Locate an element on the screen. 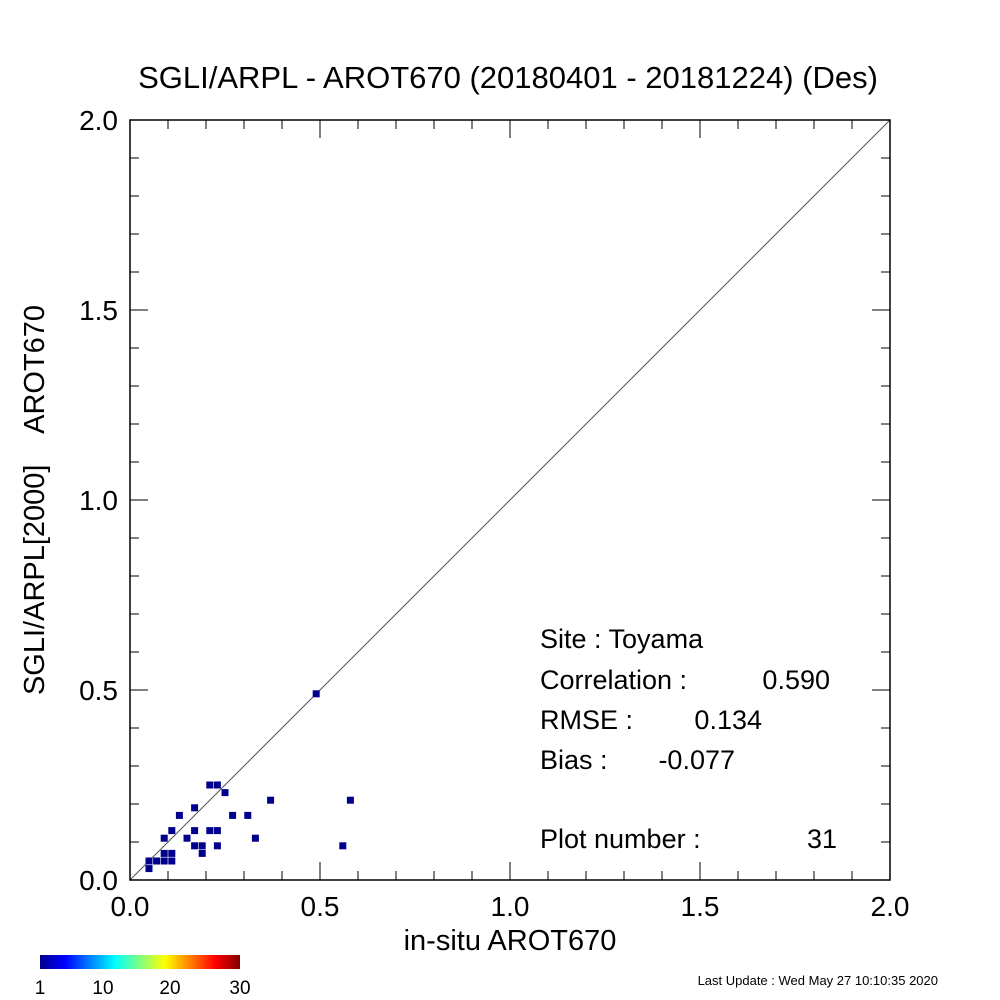 Image resolution: width=1000 pixels, height=1000 pixels. x-tick-label: 1.5 is located at coordinates (700, 906).